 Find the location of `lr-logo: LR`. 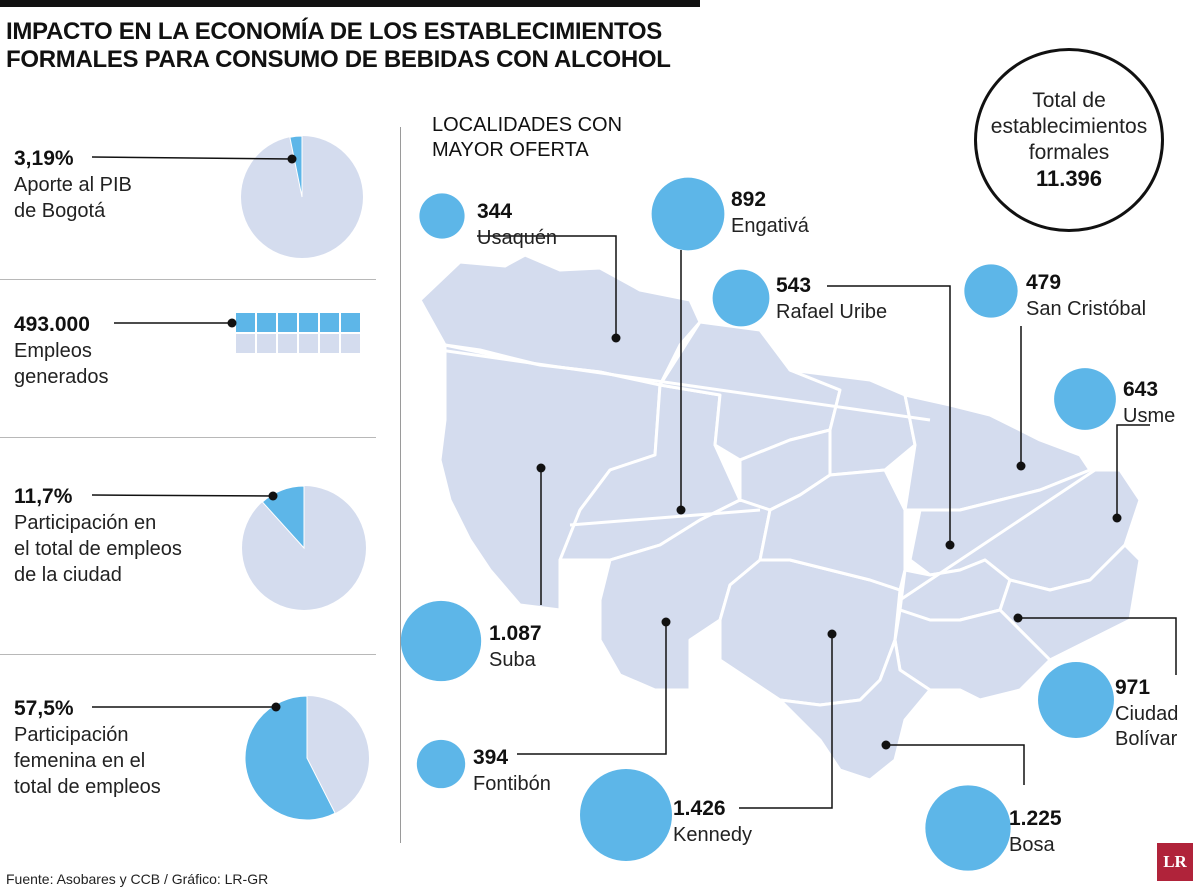

lr-logo: LR is located at coordinates (1175, 862).